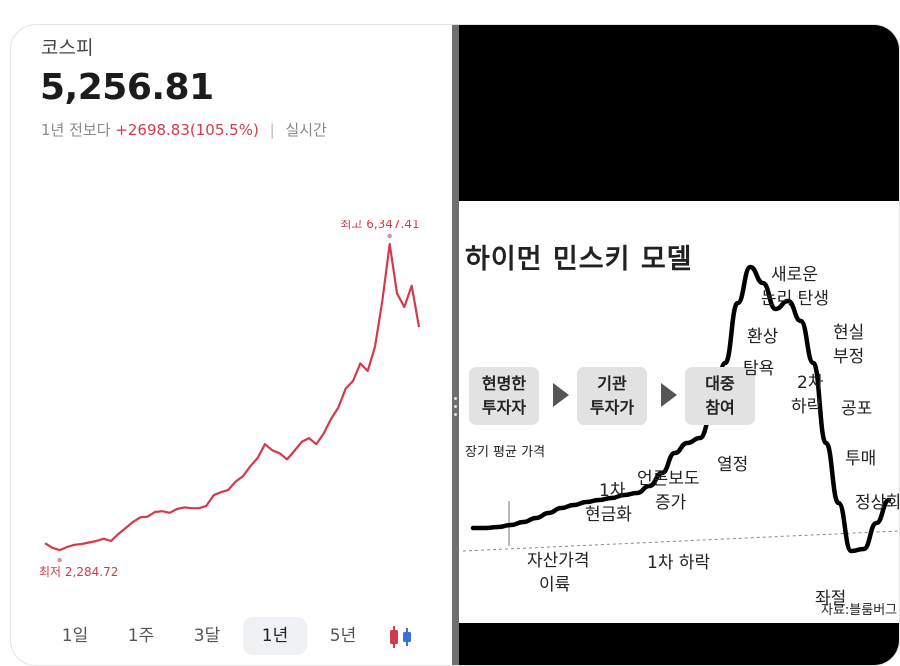 This screenshot has height=666, width=900. Describe the element at coordinates (795, 299) in the screenshot. I see `label-new-logic: 논리 탄생` at that location.